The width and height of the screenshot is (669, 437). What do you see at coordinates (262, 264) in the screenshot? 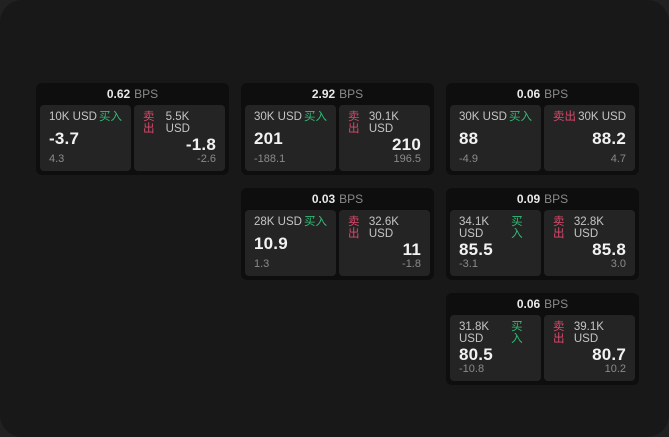
I see `buy-sub-value: 1.3` at bounding box center [262, 264].